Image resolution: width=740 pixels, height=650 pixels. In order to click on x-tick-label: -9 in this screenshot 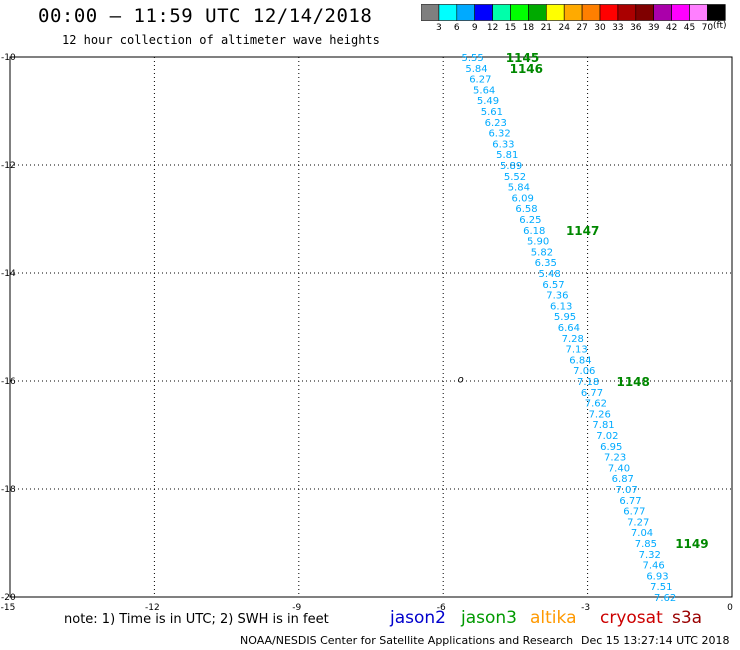, I will do `click(296, 607)`.